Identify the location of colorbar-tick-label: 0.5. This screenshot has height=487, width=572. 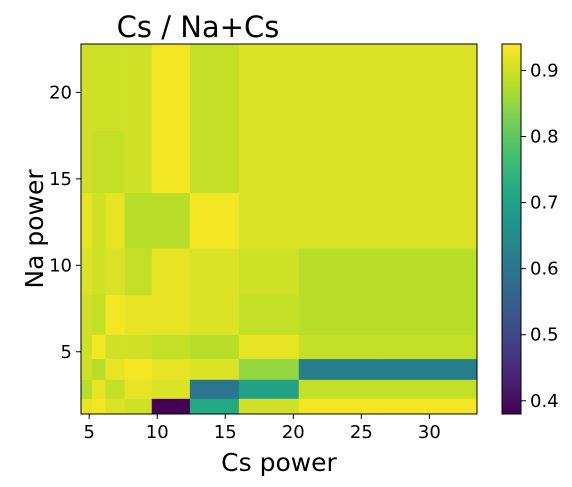
(544, 335).